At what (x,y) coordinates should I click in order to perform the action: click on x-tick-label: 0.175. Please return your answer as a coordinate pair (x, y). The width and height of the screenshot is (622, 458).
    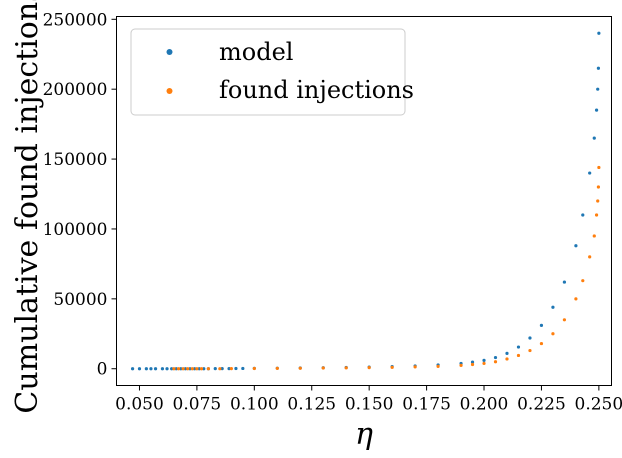
    Looking at the image, I should click on (426, 405).